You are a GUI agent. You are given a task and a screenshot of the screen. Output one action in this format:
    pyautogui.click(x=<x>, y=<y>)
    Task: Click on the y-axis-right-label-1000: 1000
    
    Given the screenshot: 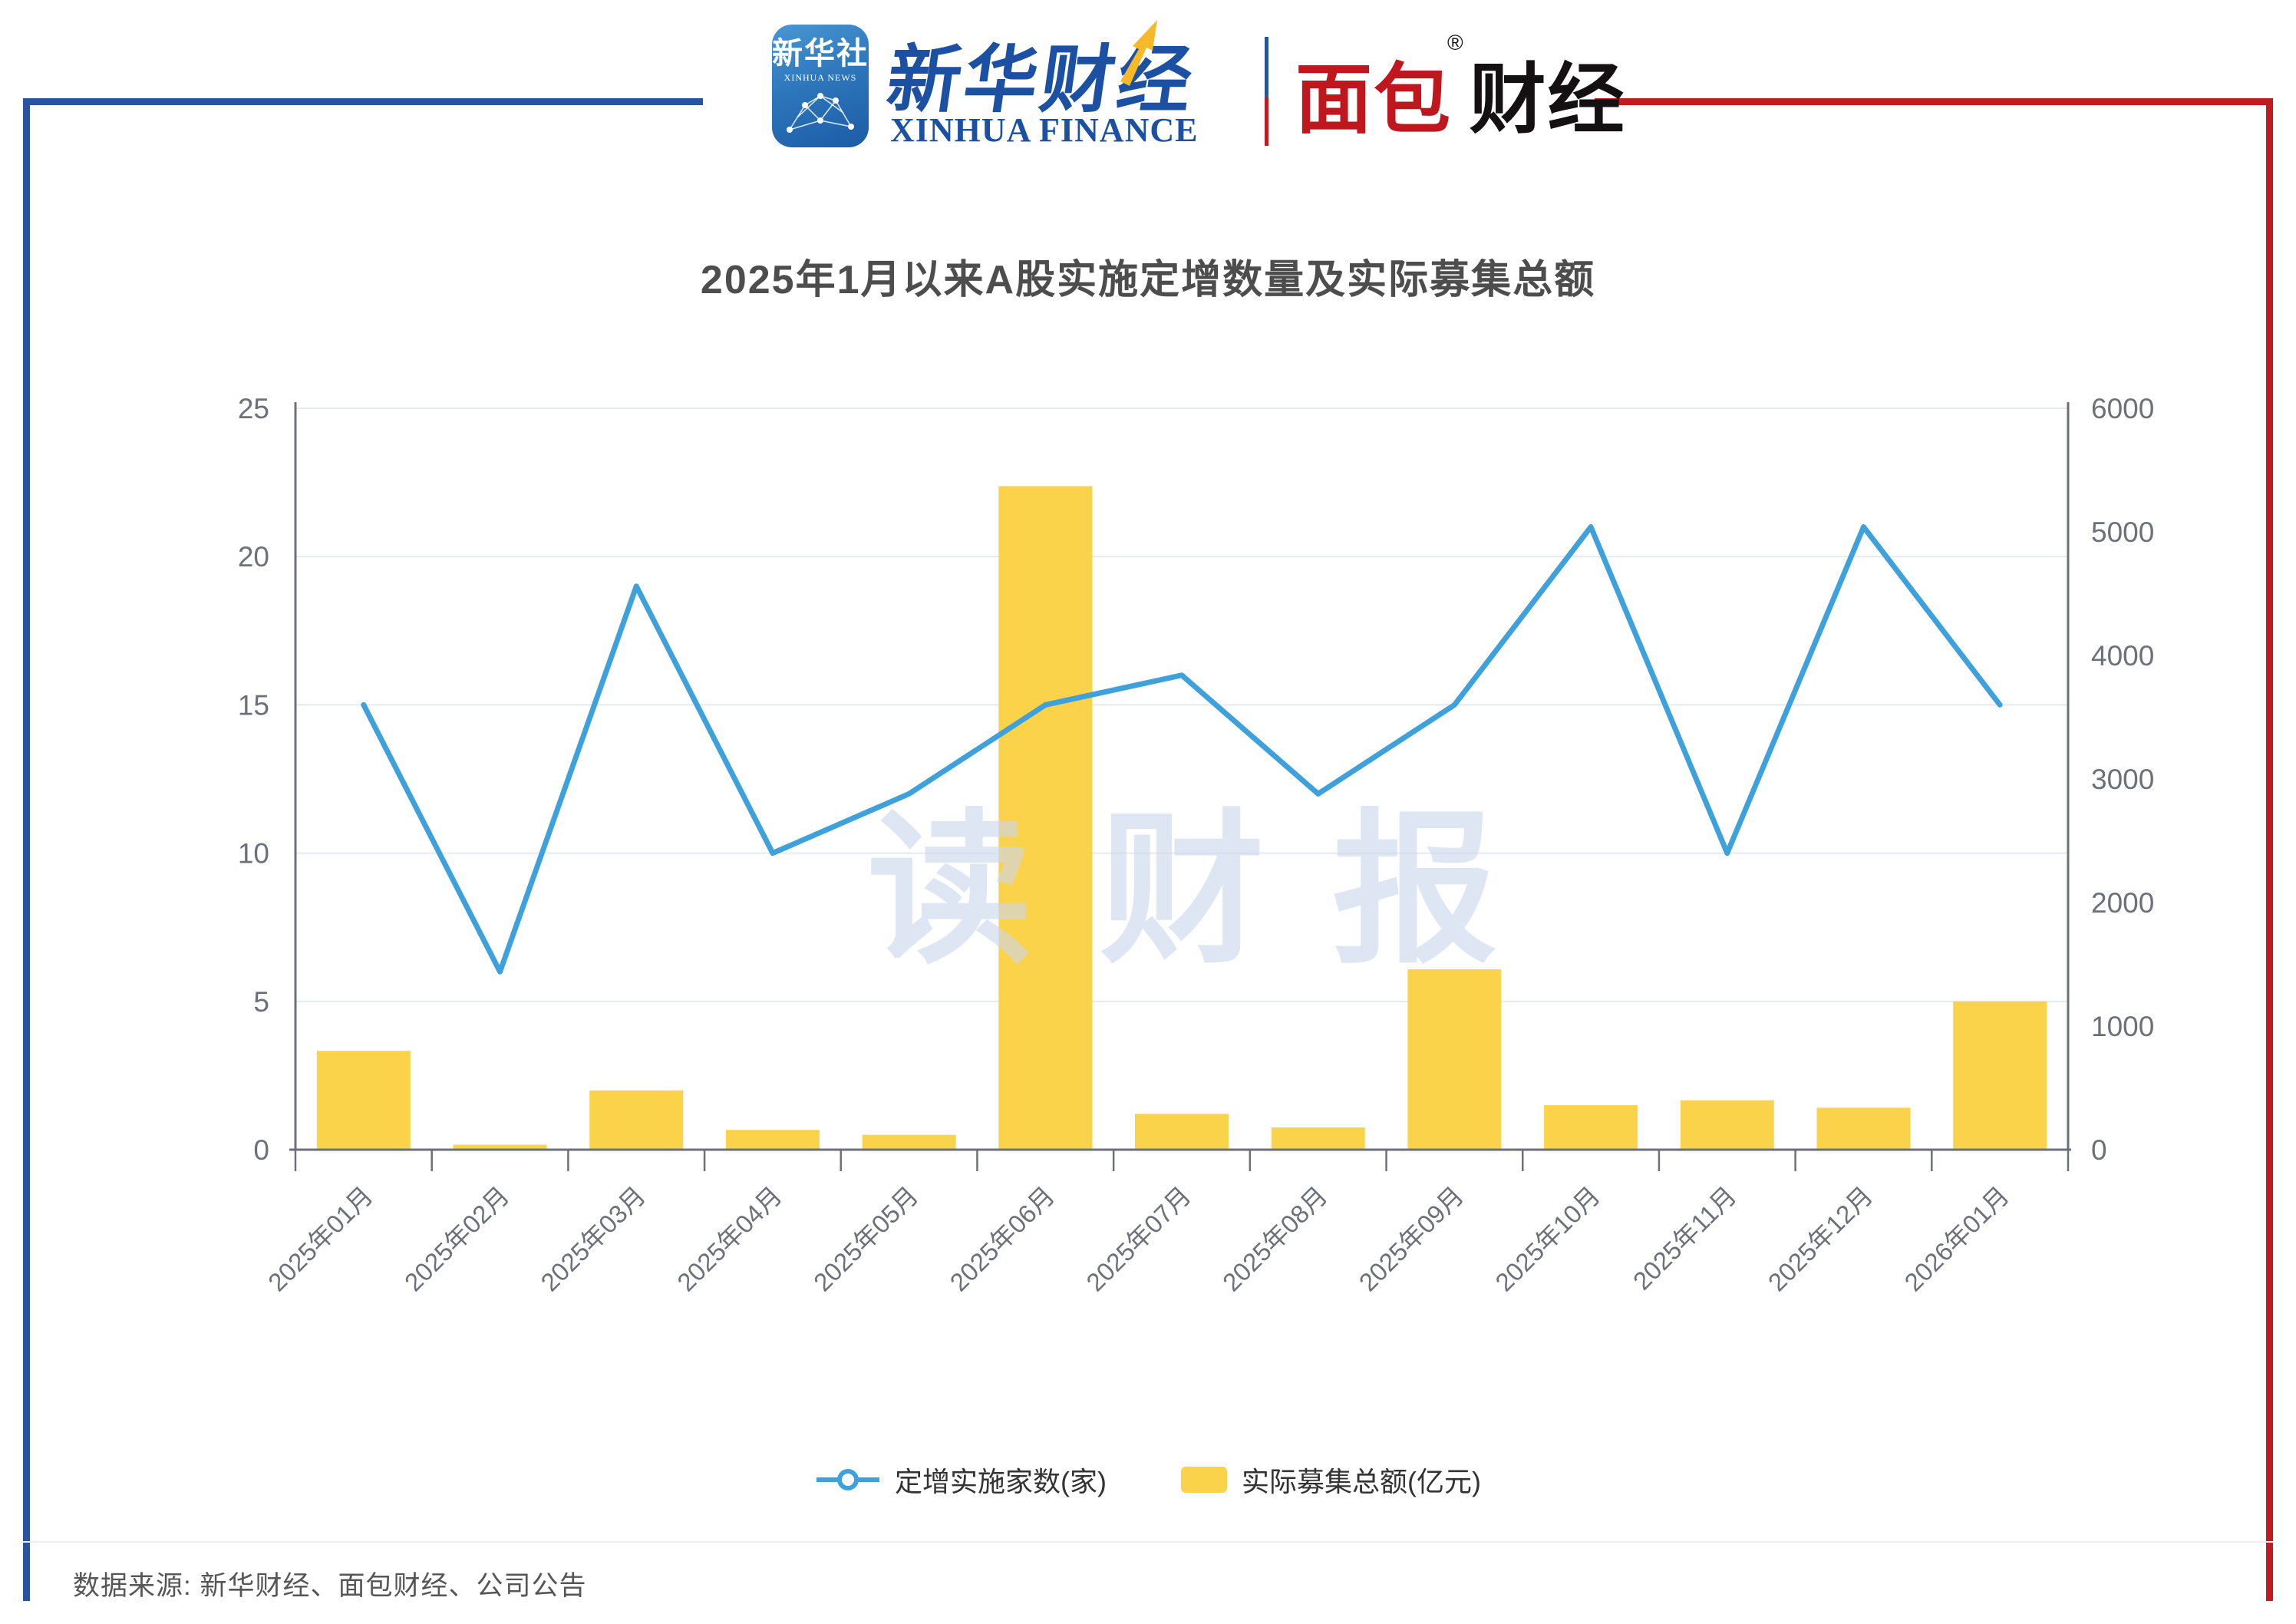 What is the action you would take?
    pyautogui.click(x=2122, y=1026)
    